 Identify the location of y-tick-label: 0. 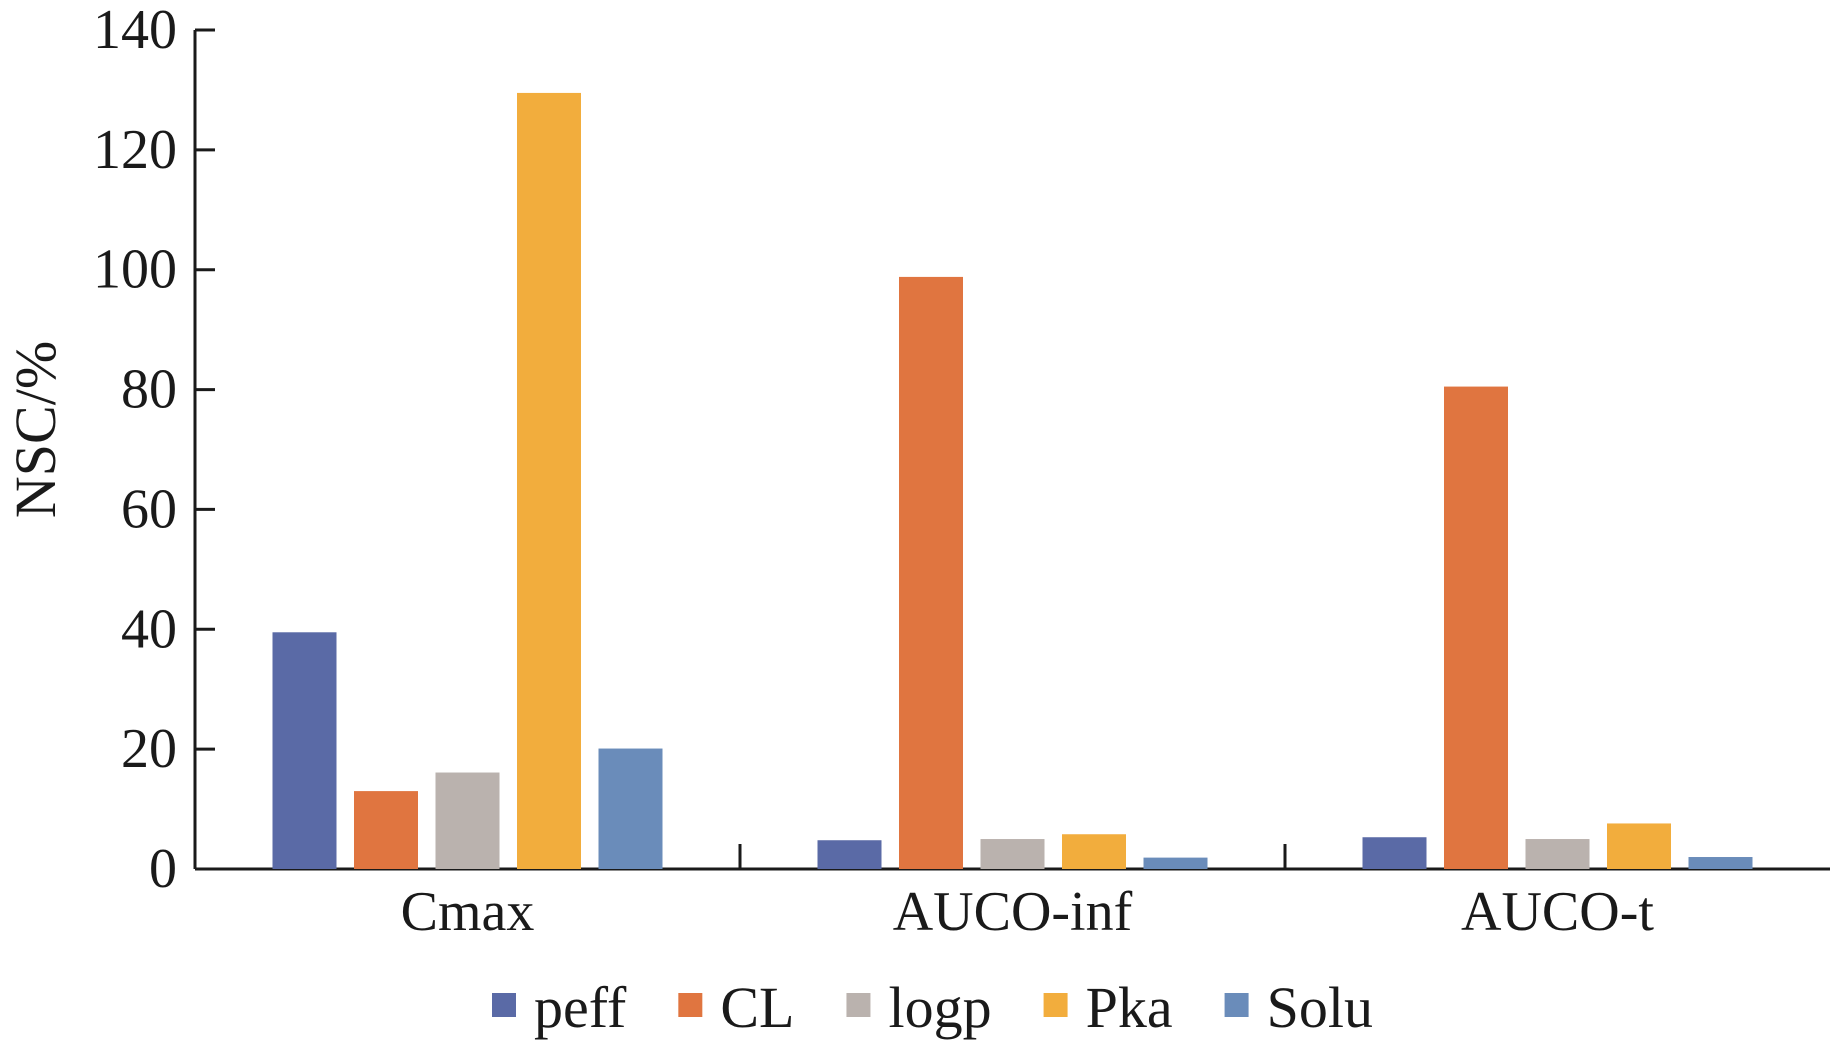
(163, 869).